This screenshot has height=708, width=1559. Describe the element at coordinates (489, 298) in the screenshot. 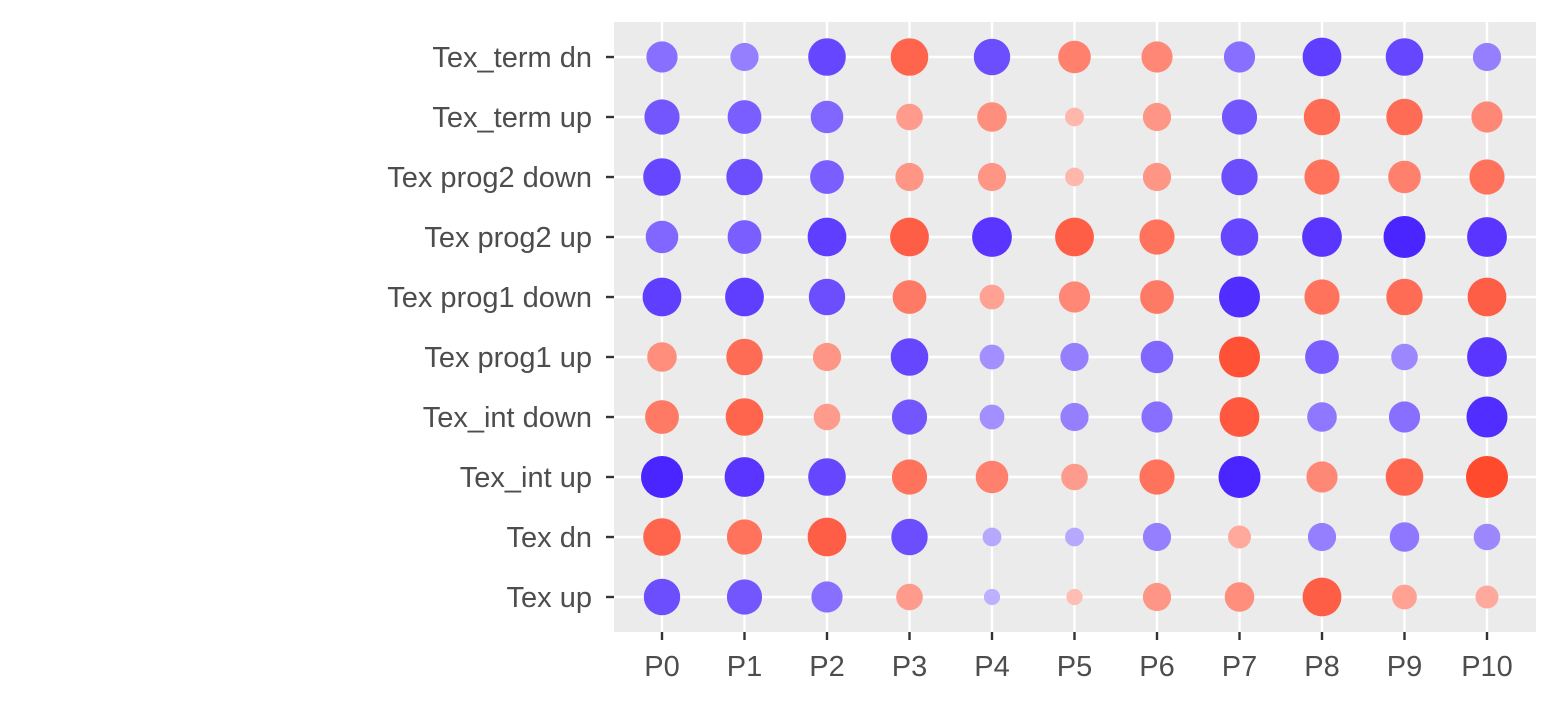

I see `y-tick-label: Tex prog1 down` at that location.